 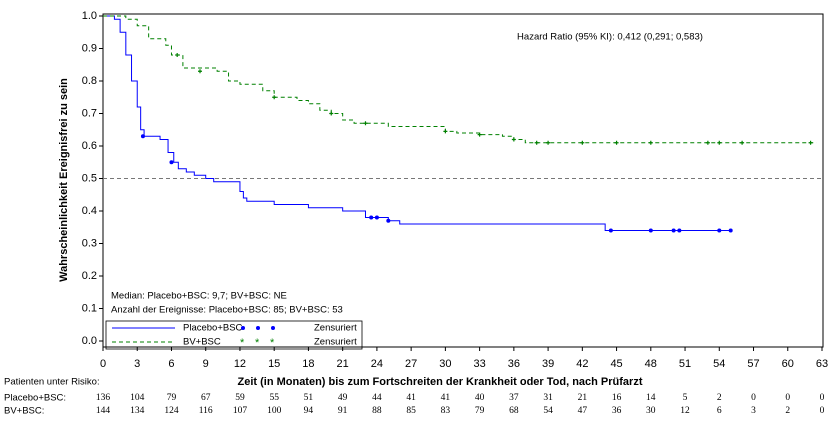 I want to click on risk-count: 55, so click(x=274, y=398).